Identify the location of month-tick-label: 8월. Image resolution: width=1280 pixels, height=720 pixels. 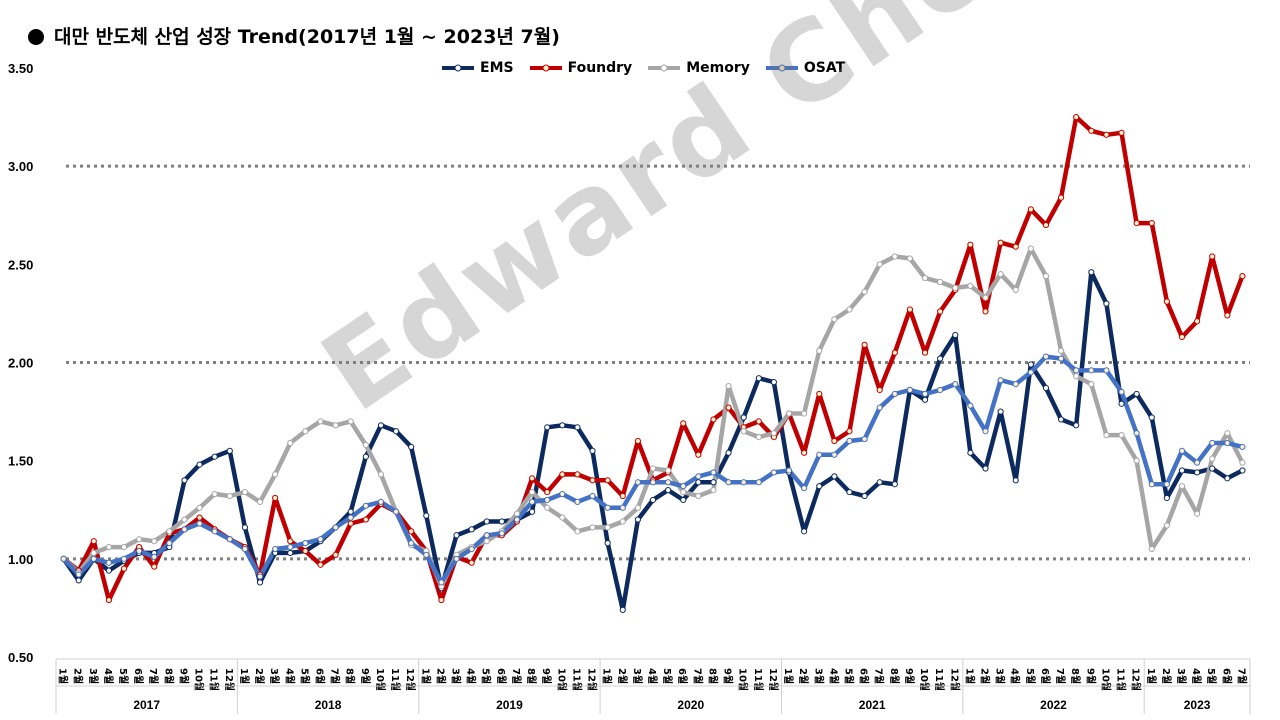
(350, 676).